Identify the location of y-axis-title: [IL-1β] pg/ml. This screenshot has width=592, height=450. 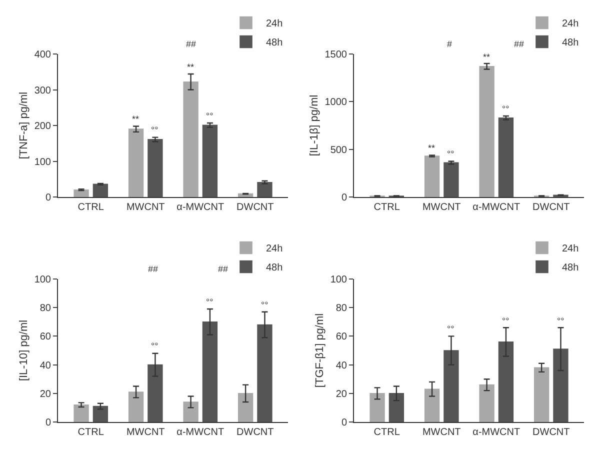
(314, 125).